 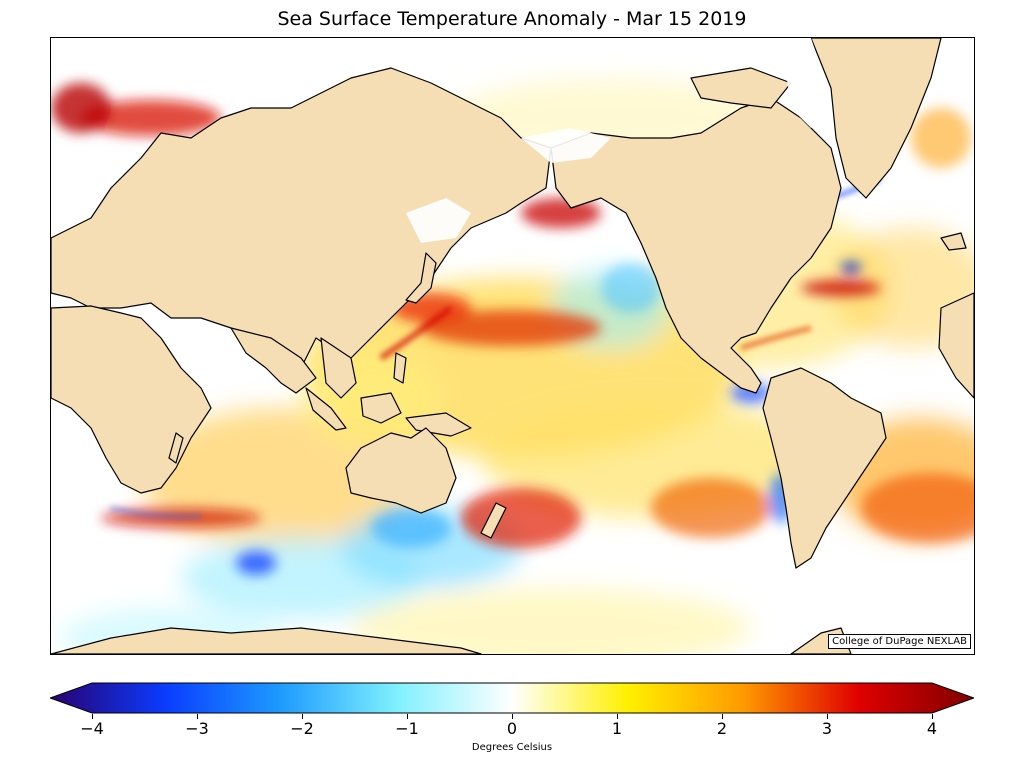 What do you see at coordinates (338, 368) in the screenshot?
I see `landmass-indochina` at bounding box center [338, 368].